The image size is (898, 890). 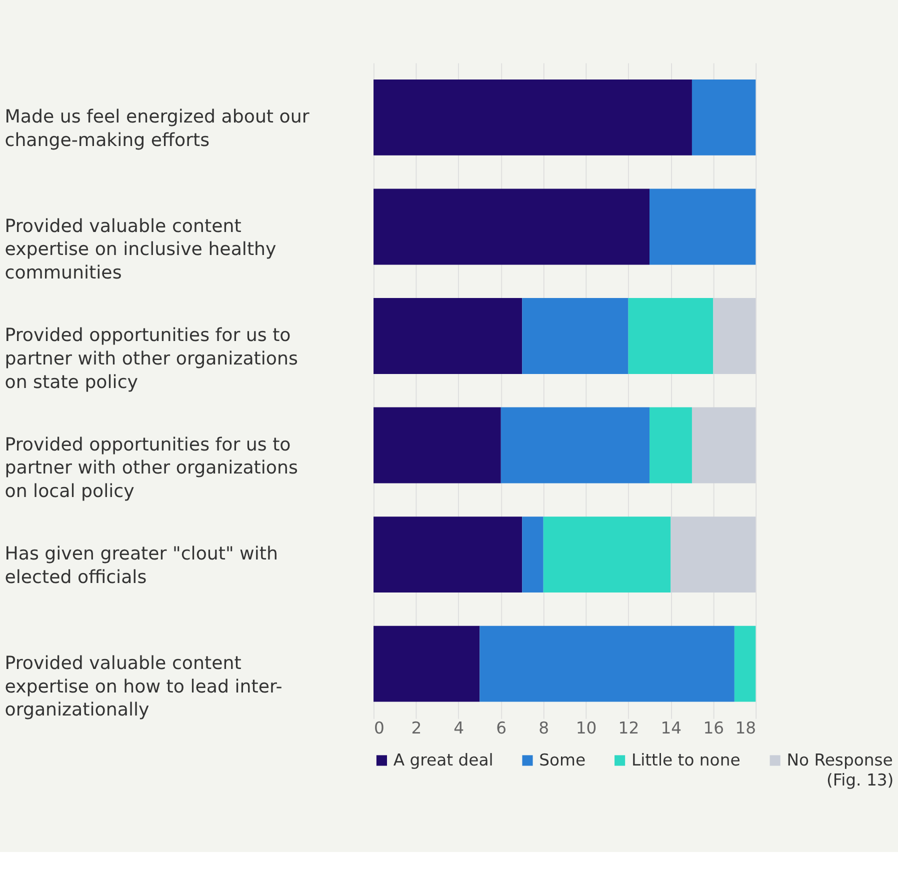 What do you see at coordinates (629, 728) in the screenshot?
I see `x-tick-label: 12` at bounding box center [629, 728].